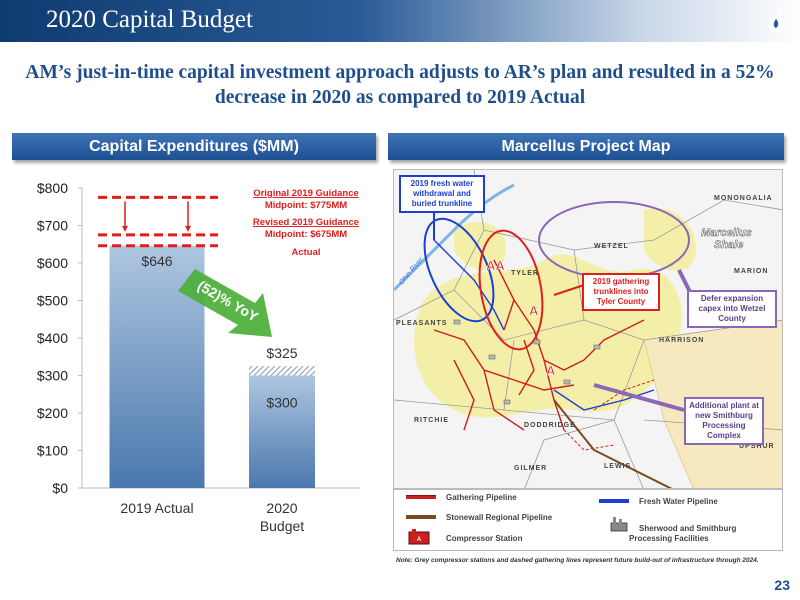  Describe the element at coordinates (281, 508) in the screenshot. I see `category-label: 2020` at that location.